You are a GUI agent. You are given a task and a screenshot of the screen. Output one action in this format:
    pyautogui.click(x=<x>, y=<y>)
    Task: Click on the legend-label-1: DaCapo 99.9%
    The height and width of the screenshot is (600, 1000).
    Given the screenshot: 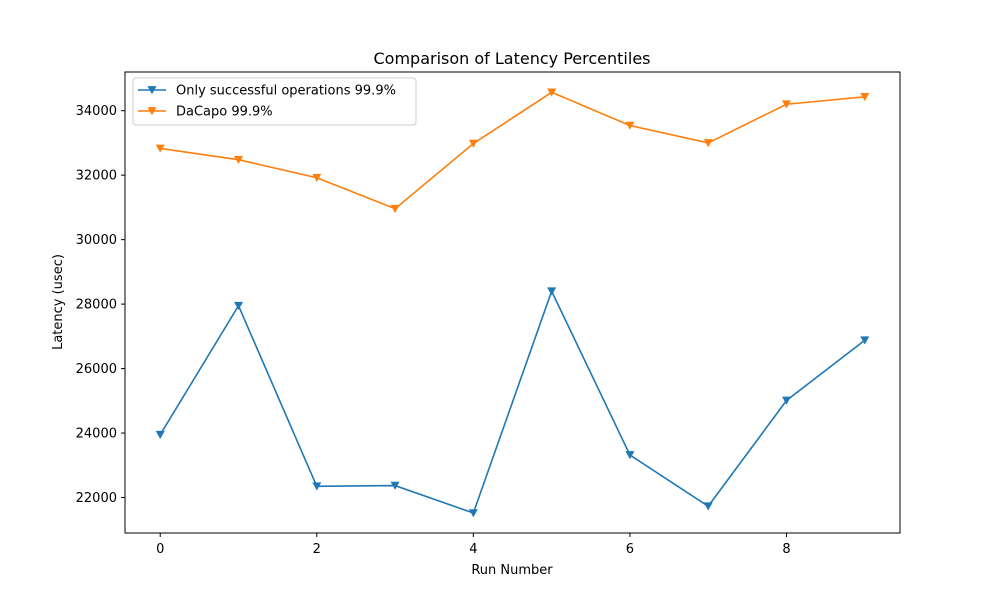 What is the action you would take?
    pyautogui.click(x=224, y=112)
    